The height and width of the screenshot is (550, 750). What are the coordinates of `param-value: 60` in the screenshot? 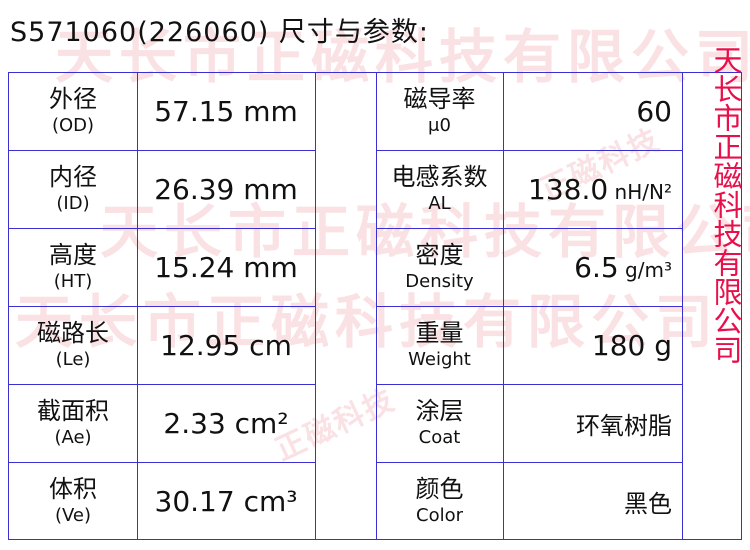 It's located at (592, 111).